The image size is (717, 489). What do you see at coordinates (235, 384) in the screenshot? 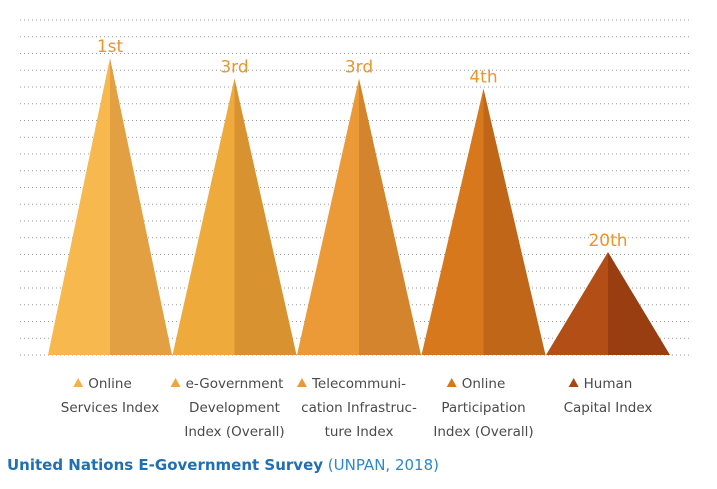
I see `legend-label-line: e-Government` at bounding box center [235, 384].